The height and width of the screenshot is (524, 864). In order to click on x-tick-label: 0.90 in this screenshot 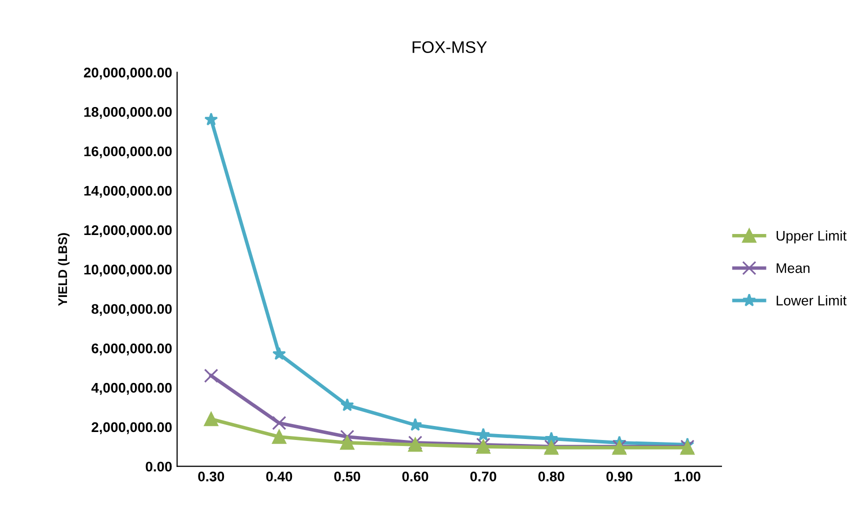, I will do `click(619, 477)`.